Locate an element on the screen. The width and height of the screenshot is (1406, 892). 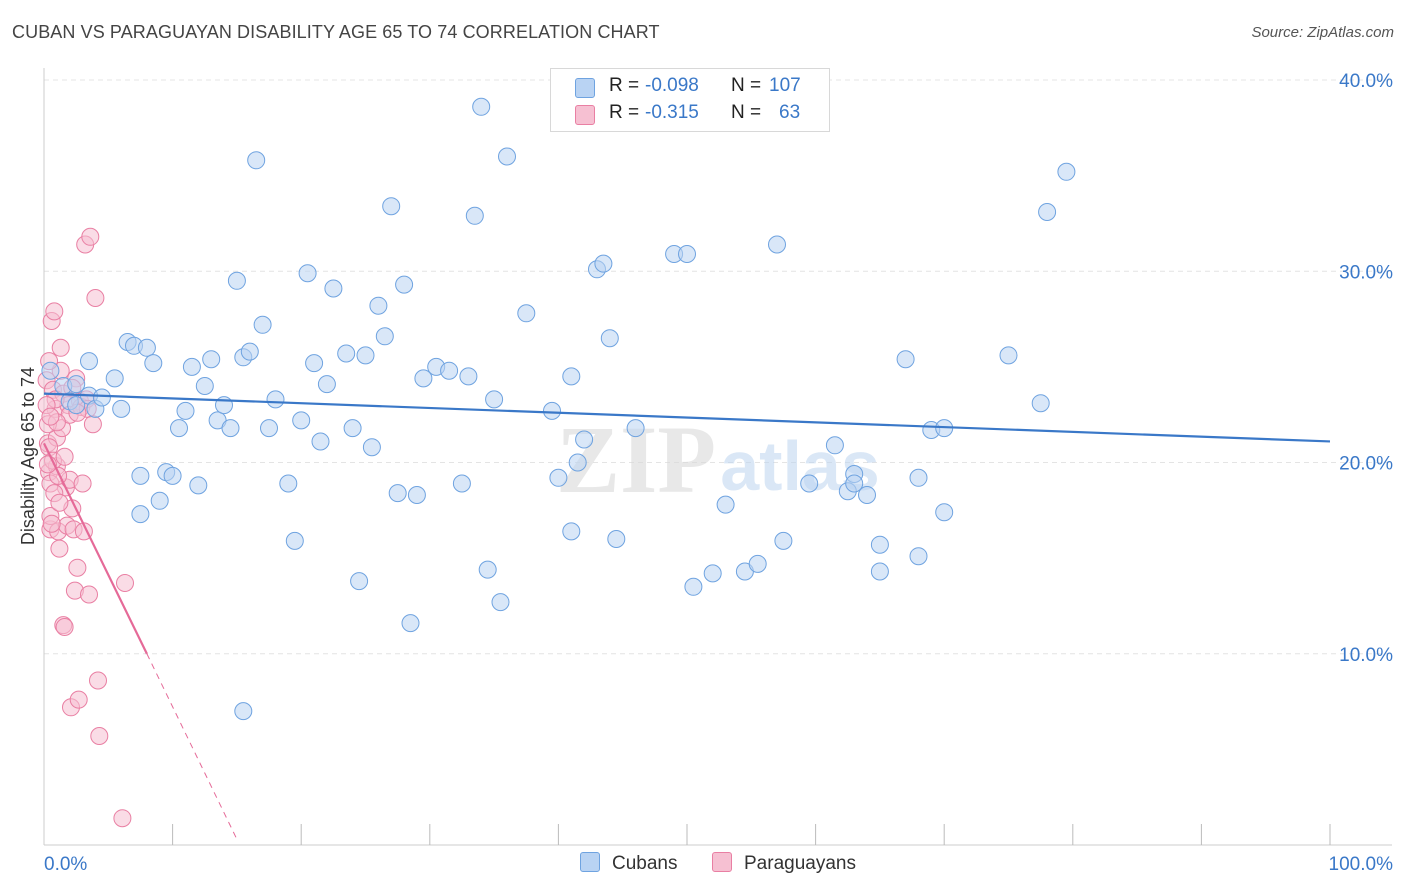
x-tick-label: 0.0% is located at coordinates (65, 864).